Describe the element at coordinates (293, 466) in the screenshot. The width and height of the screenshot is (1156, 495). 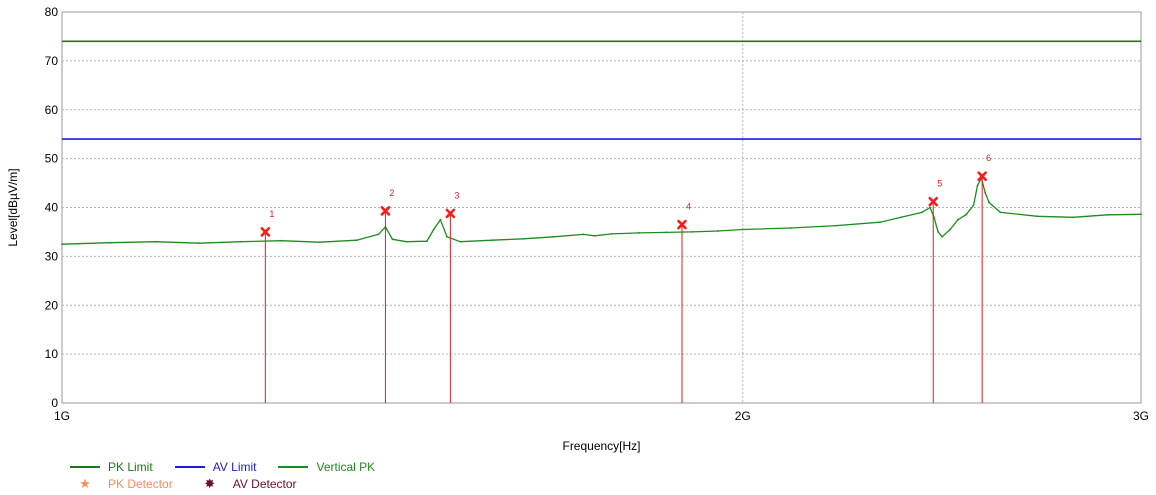
I see `legend-swatch-vertical-pk` at that location.